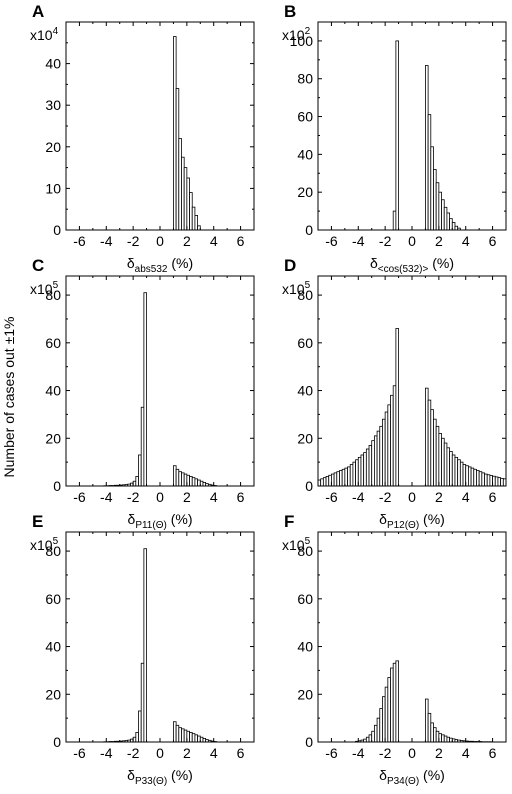 Image resolution: width=512 pixels, height=794 pixels. I want to click on panel-letter: A, so click(38, 11).